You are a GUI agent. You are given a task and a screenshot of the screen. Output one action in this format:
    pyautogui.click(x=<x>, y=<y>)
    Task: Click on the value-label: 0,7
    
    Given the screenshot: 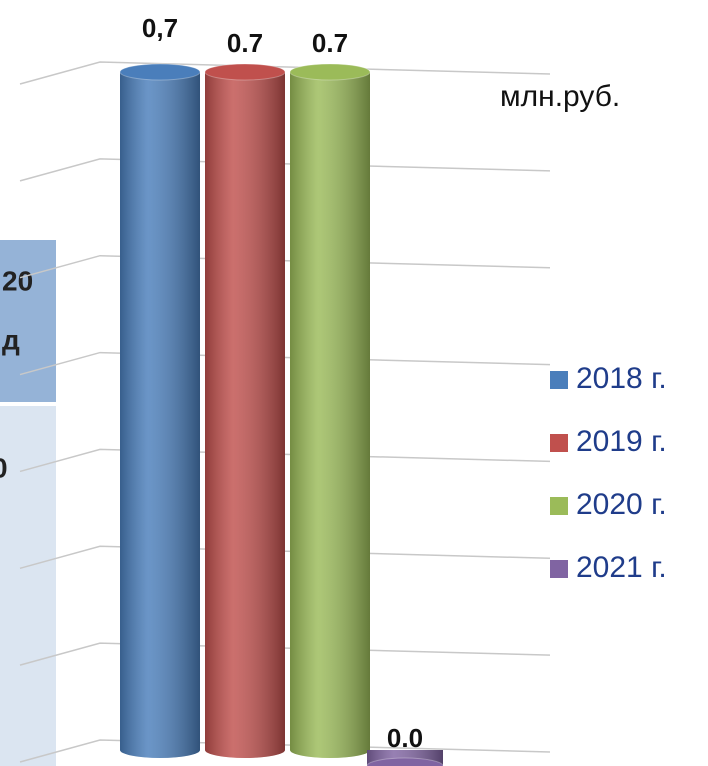 What is the action you would take?
    pyautogui.click(x=160, y=28)
    